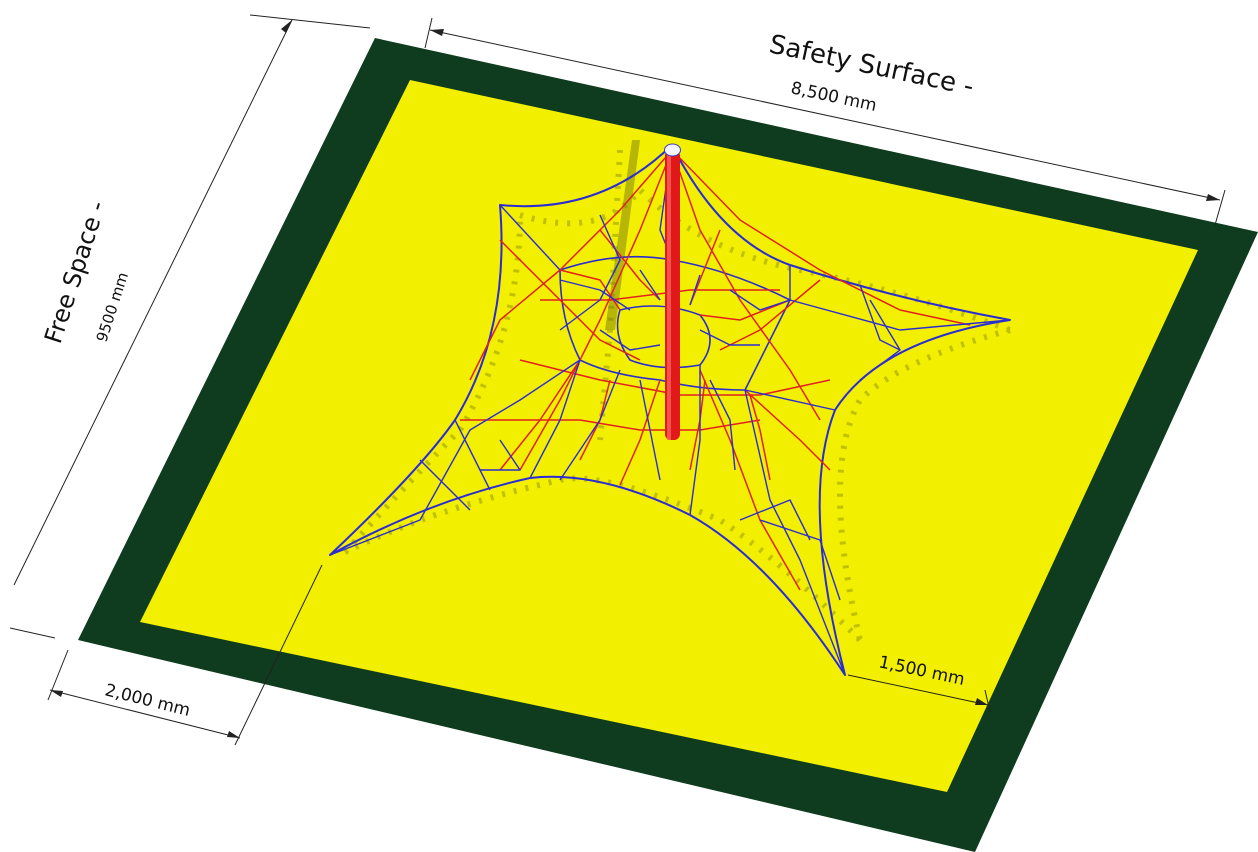 This screenshot has width=1258, height=852. I want to click on free-space-length: 9500 mm, so click(112, 307).